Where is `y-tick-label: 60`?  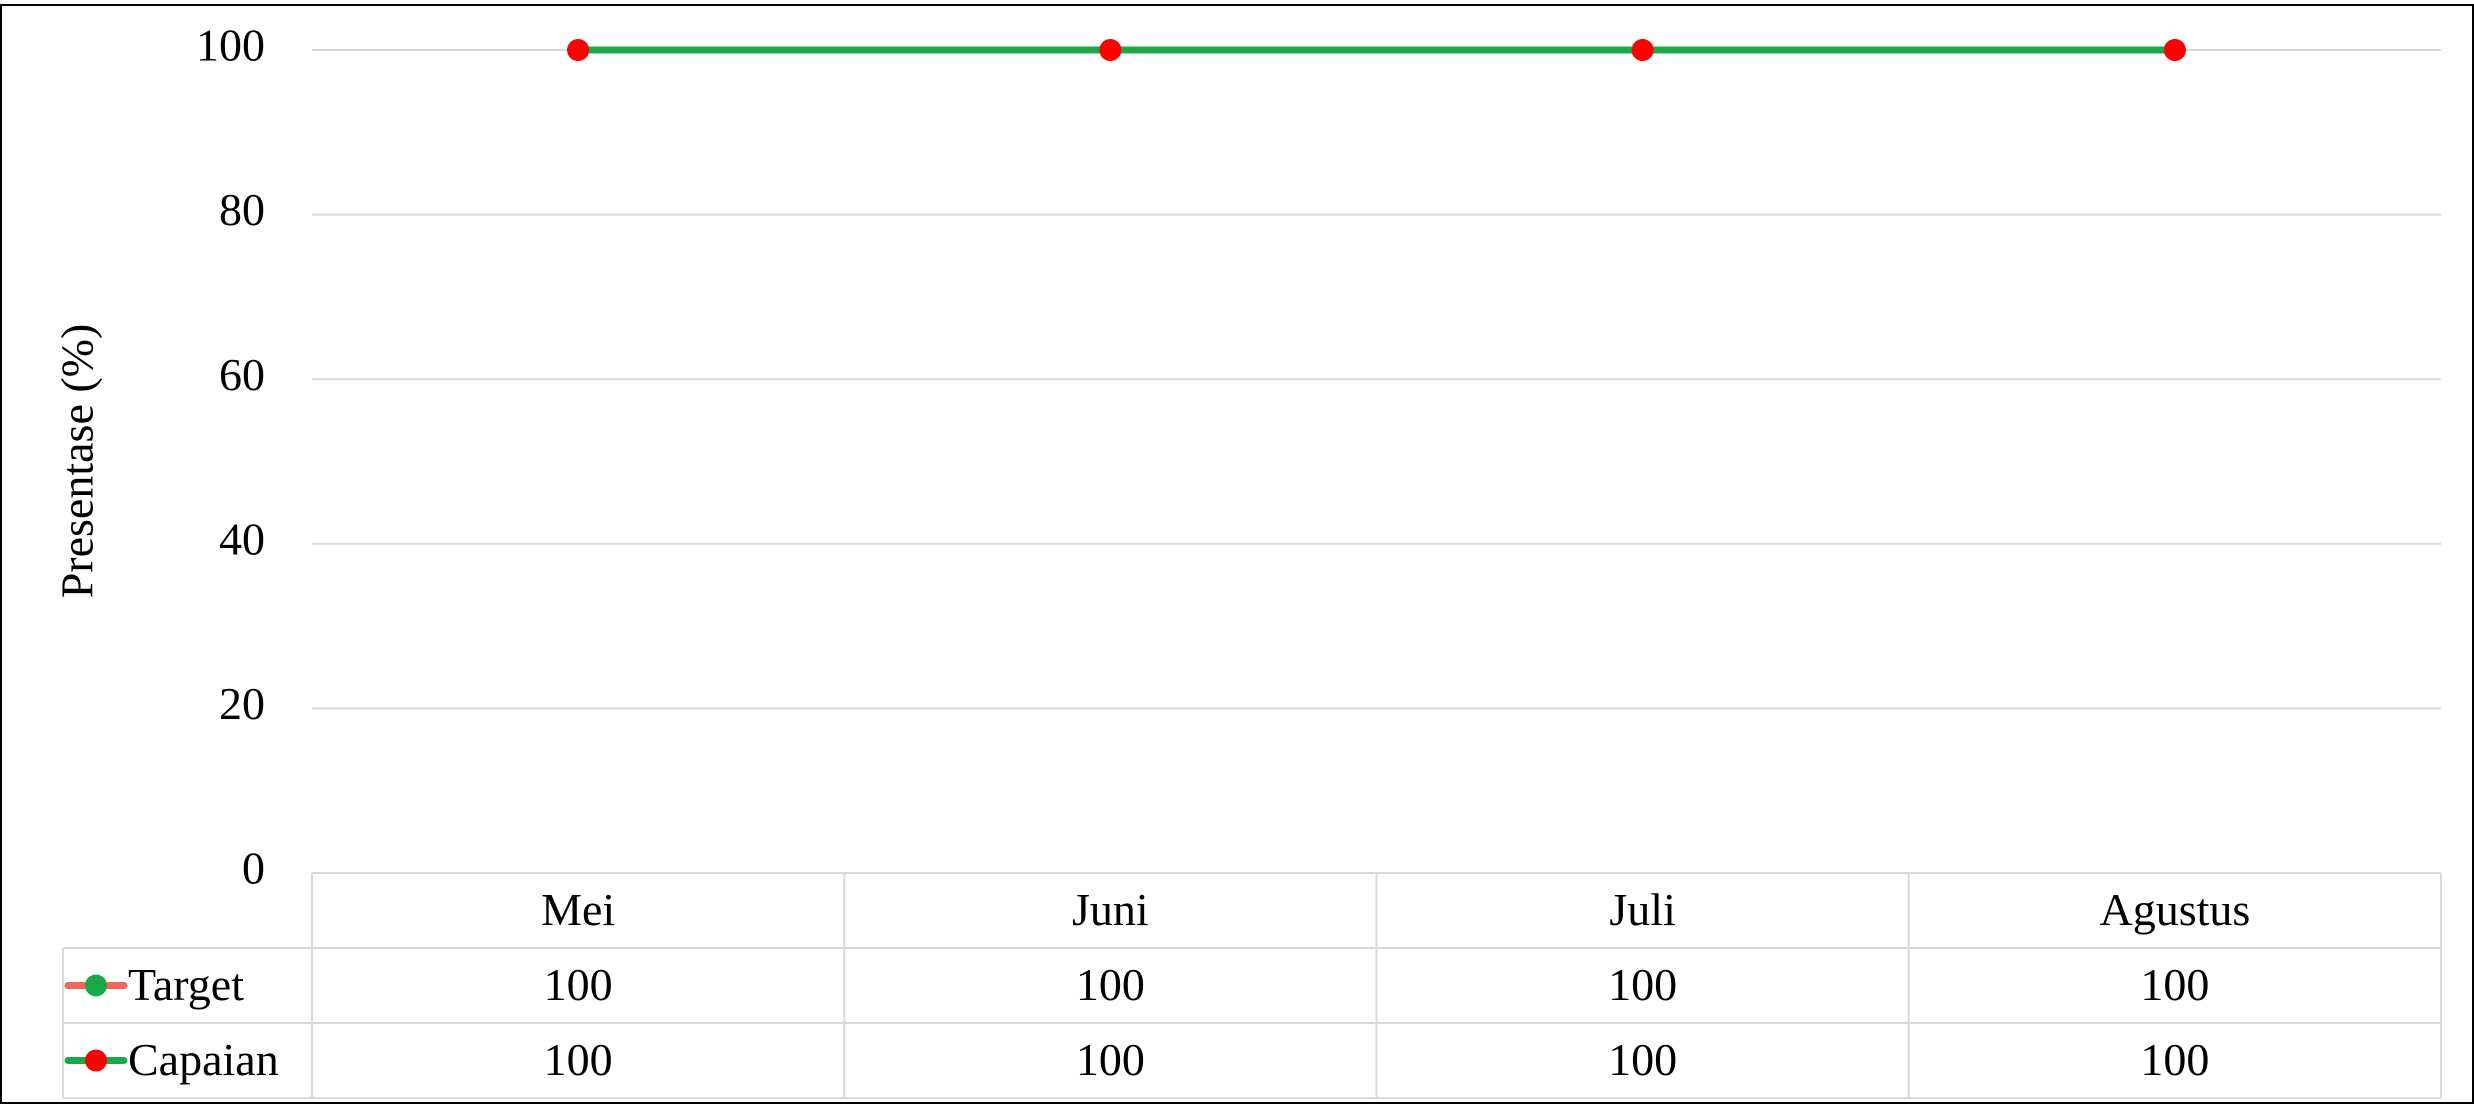 y-tick-label: 60 is located at coordinates (242, 374).